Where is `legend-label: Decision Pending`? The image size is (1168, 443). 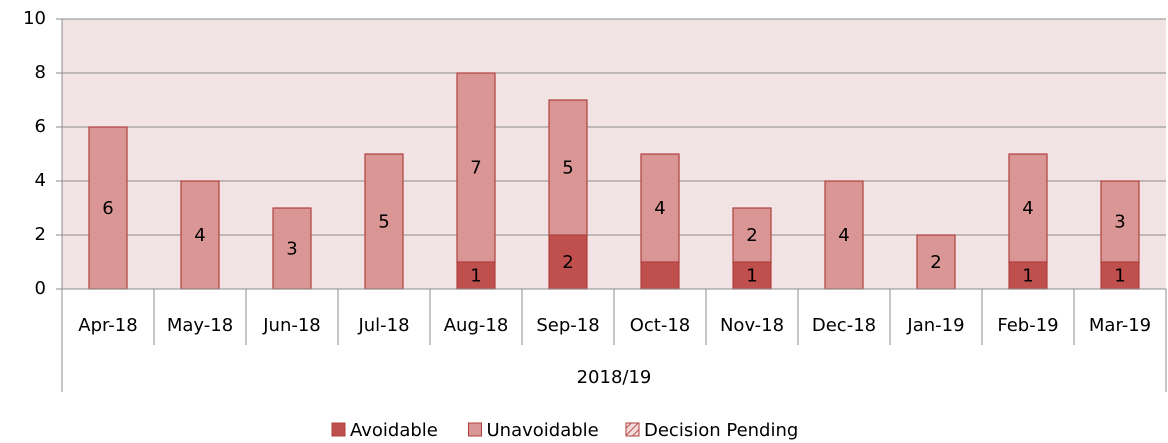 legend-label: Decision Pending is located at coordinates (721, 430).